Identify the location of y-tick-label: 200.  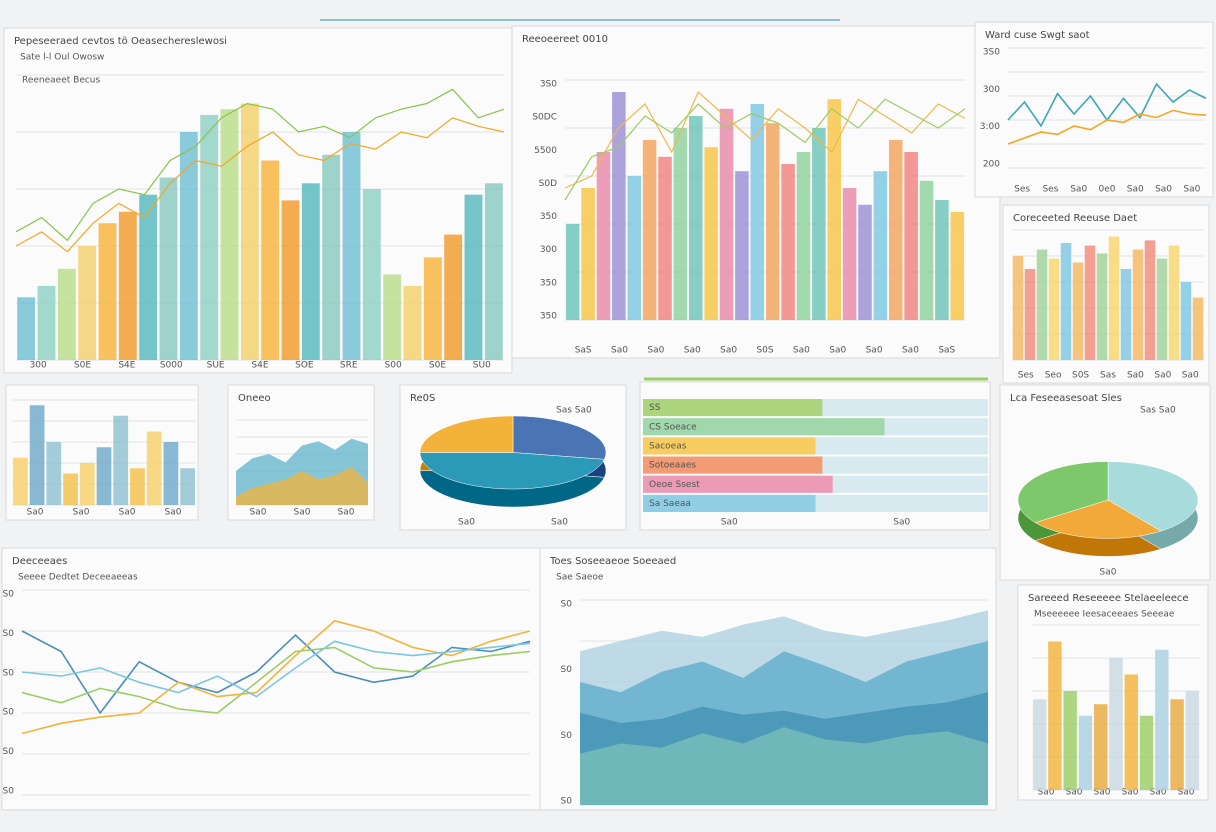
(991, 165).